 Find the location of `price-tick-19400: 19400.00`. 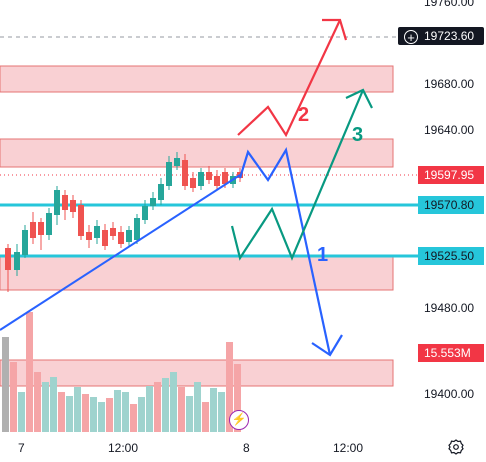

price-tick-19400: 19400.00 is located at coordinates (449, 394).